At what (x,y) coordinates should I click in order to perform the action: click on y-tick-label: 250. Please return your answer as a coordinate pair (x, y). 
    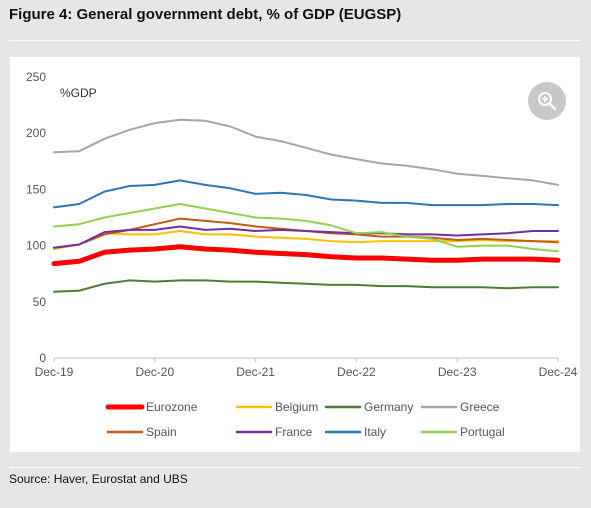
    Looking at the image, I should click on (36, 77).